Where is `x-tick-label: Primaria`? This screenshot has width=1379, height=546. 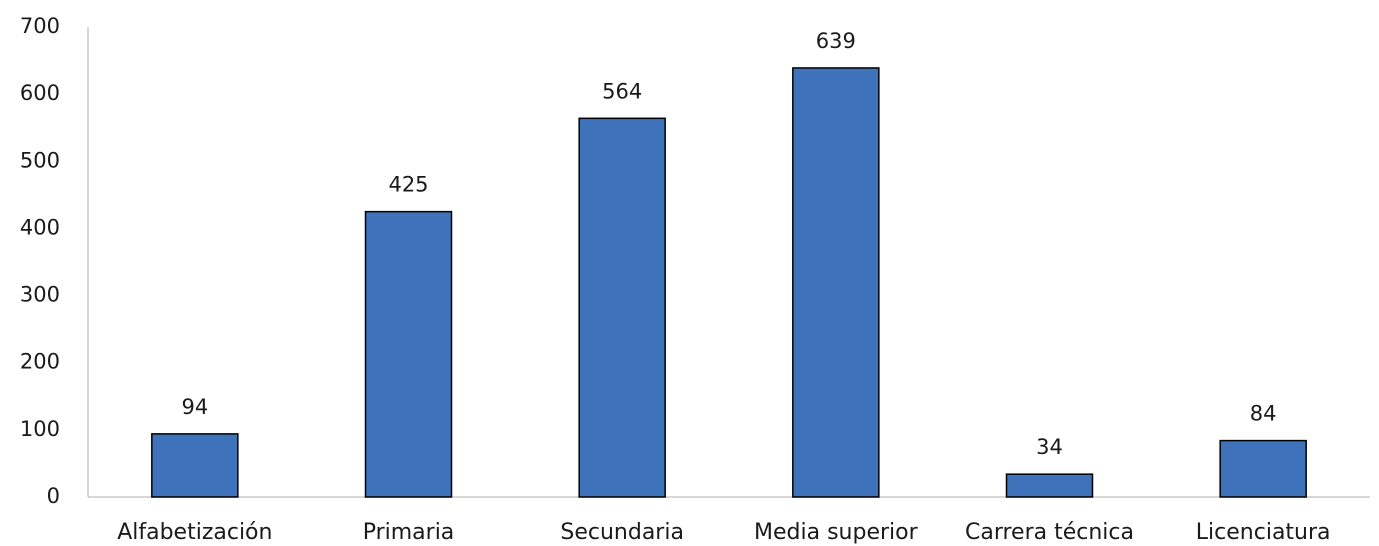
x-tick-label: Primaria is located at coordinates (409, 532).